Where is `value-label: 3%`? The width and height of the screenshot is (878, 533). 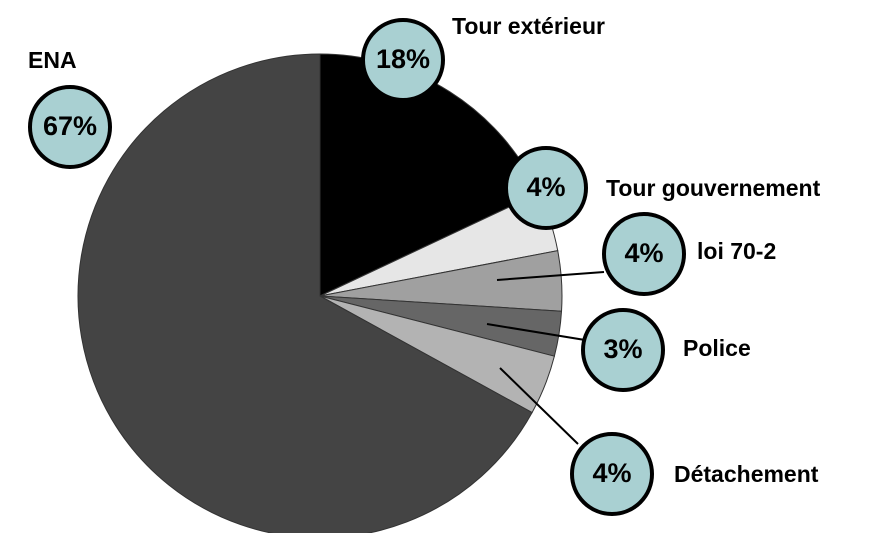 value-label: 3% is located at coordinates (622, 349).